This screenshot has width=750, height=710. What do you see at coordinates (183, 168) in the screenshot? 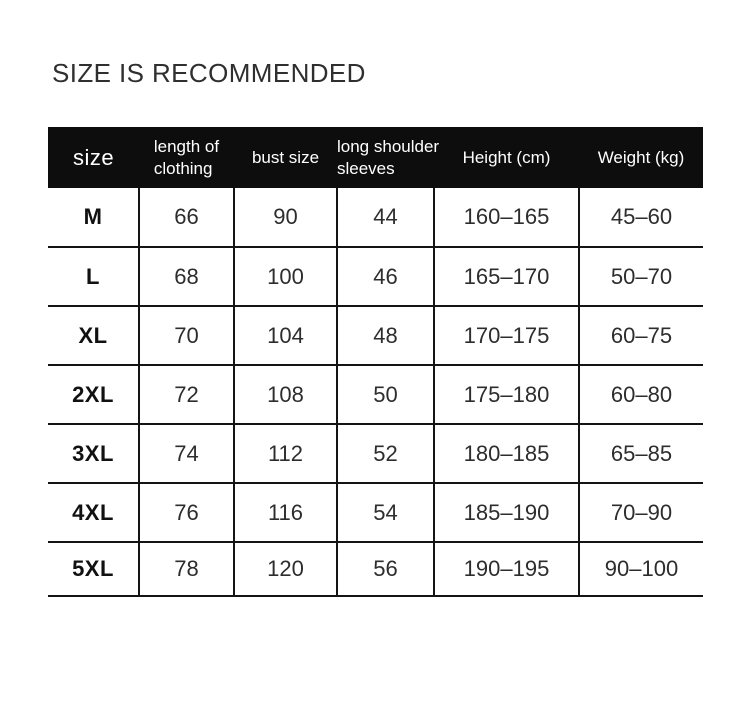
I see `header-line: clothing` at bounding box center [183, 168].